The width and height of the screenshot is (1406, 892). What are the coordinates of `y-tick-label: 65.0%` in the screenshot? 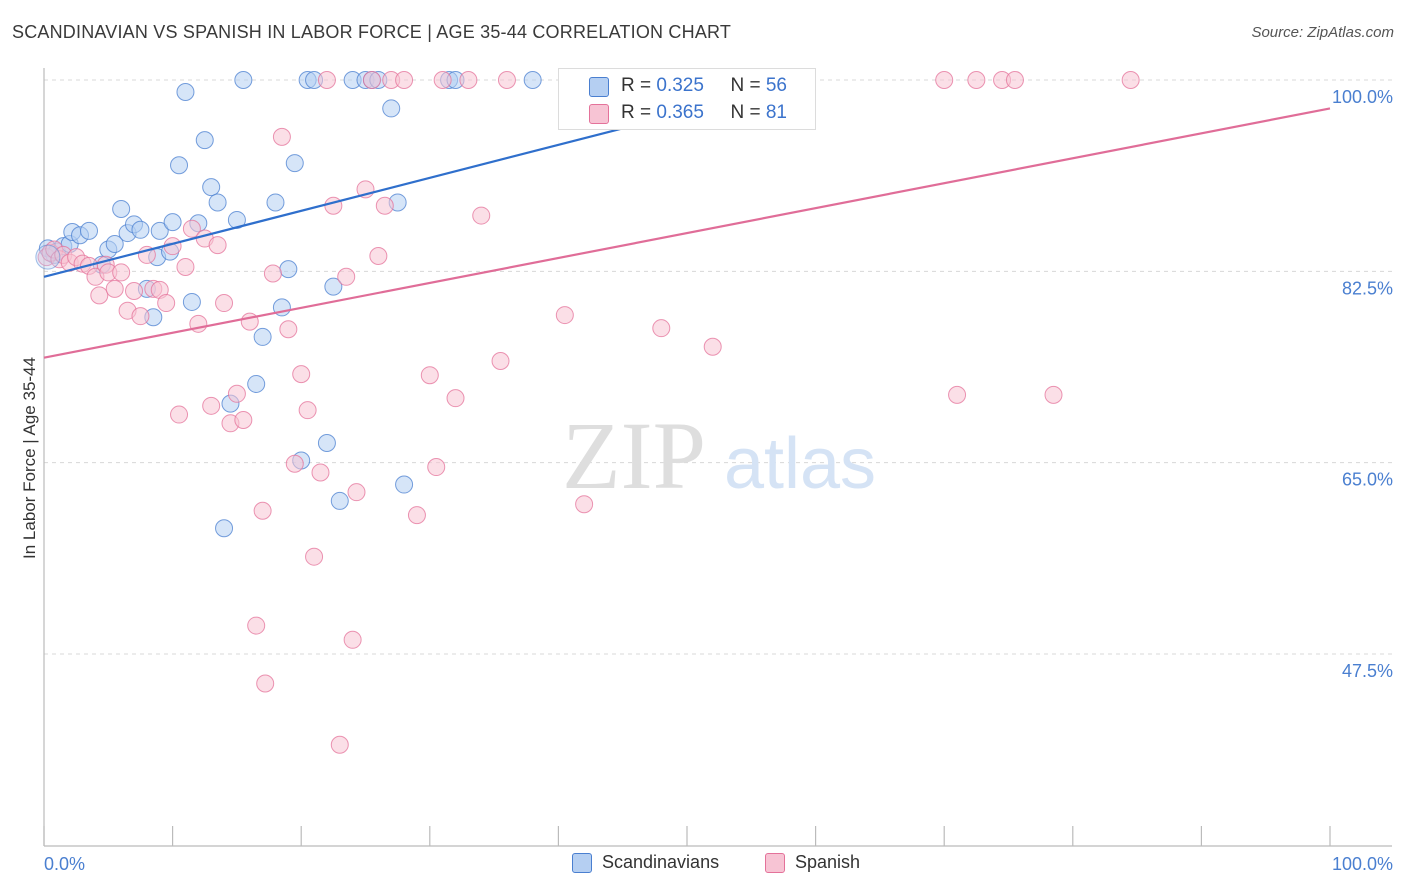 It's located at (1367, 480).